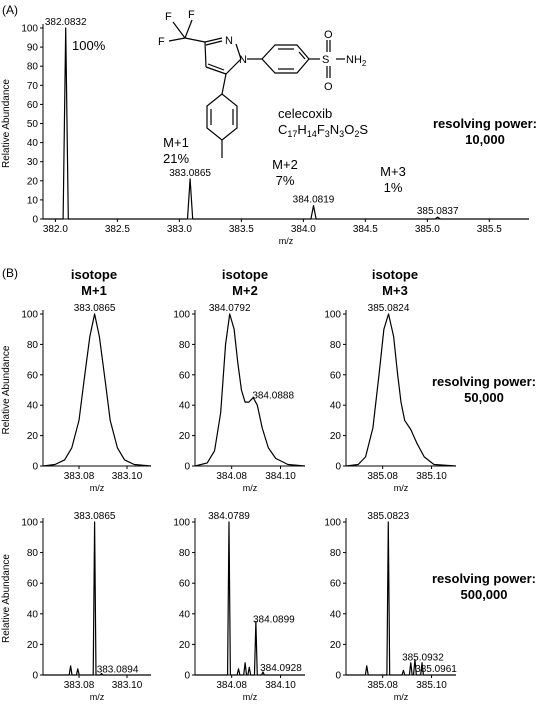 This screenshot has width=541, height=705. I want to click on y-tick-label: 70, so click(33, 86).